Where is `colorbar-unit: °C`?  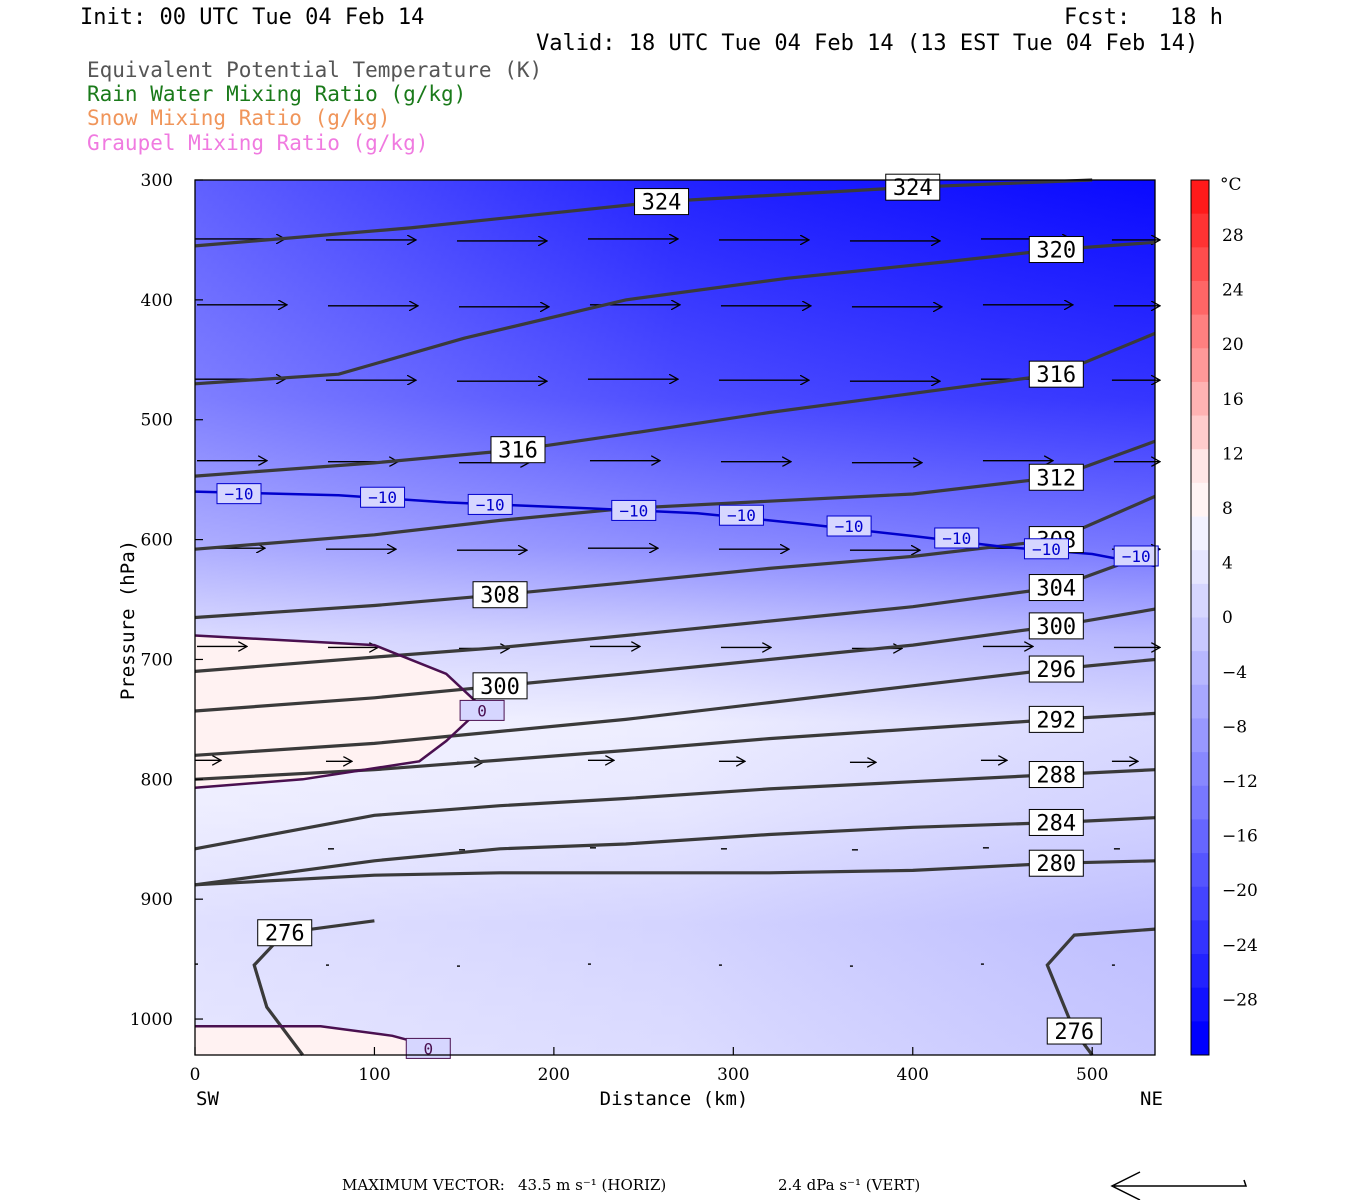
colorbar-unit: °C is located at coordinates (1231, 185).